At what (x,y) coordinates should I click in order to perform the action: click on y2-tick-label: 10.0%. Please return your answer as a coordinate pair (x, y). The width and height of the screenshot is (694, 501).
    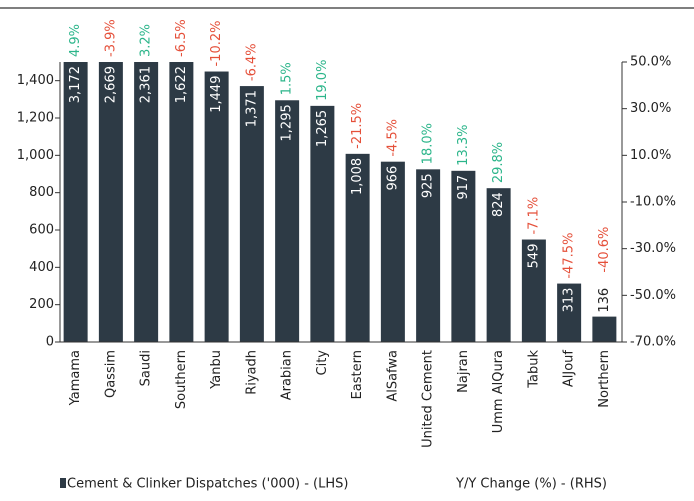
    Looking at the image, I should click on (650, 155).